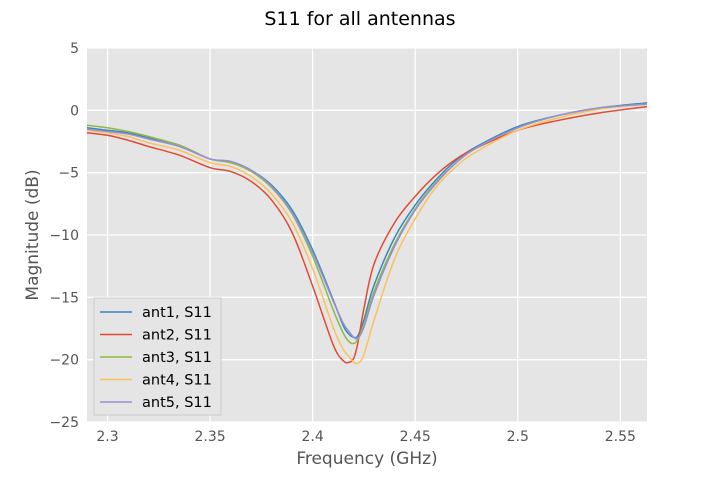 The width and height of the screenshot is (720, 480). I want to click on y-axis-title: Magnitude (dB), so click(33, 234).